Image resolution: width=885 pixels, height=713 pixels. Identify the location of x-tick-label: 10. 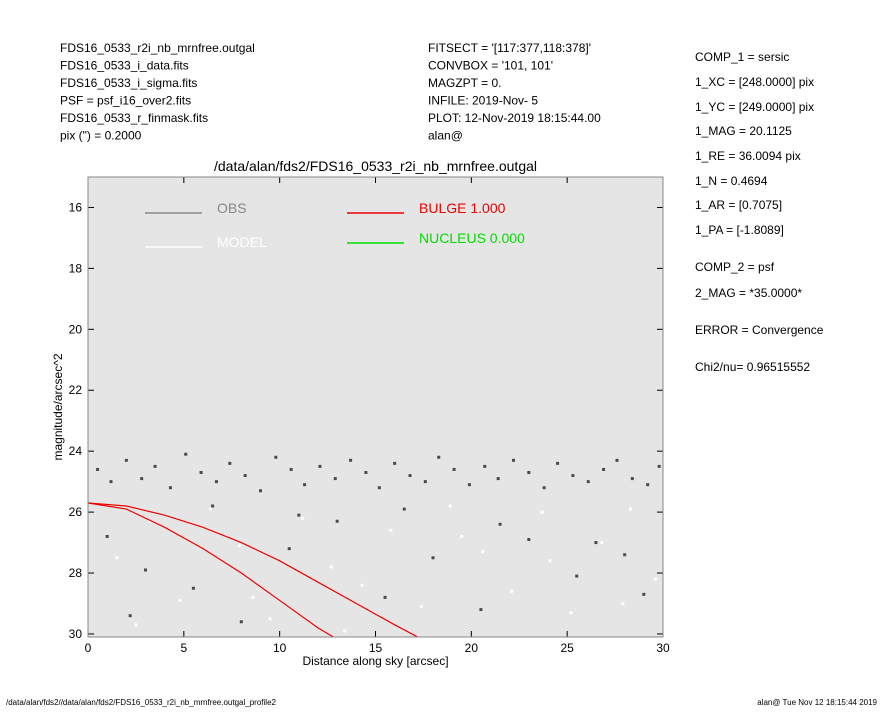
(280, 648).